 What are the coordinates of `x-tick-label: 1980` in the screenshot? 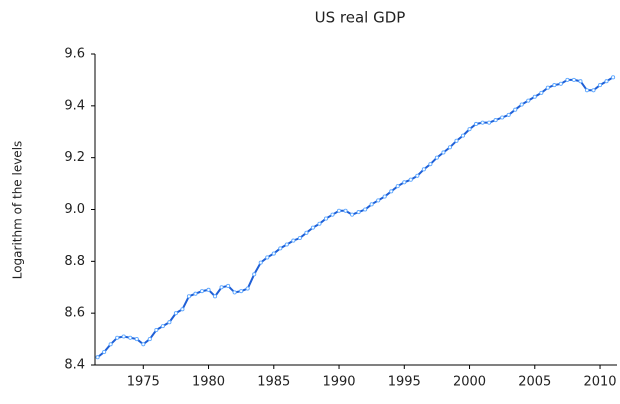 It's located at (208, 382).